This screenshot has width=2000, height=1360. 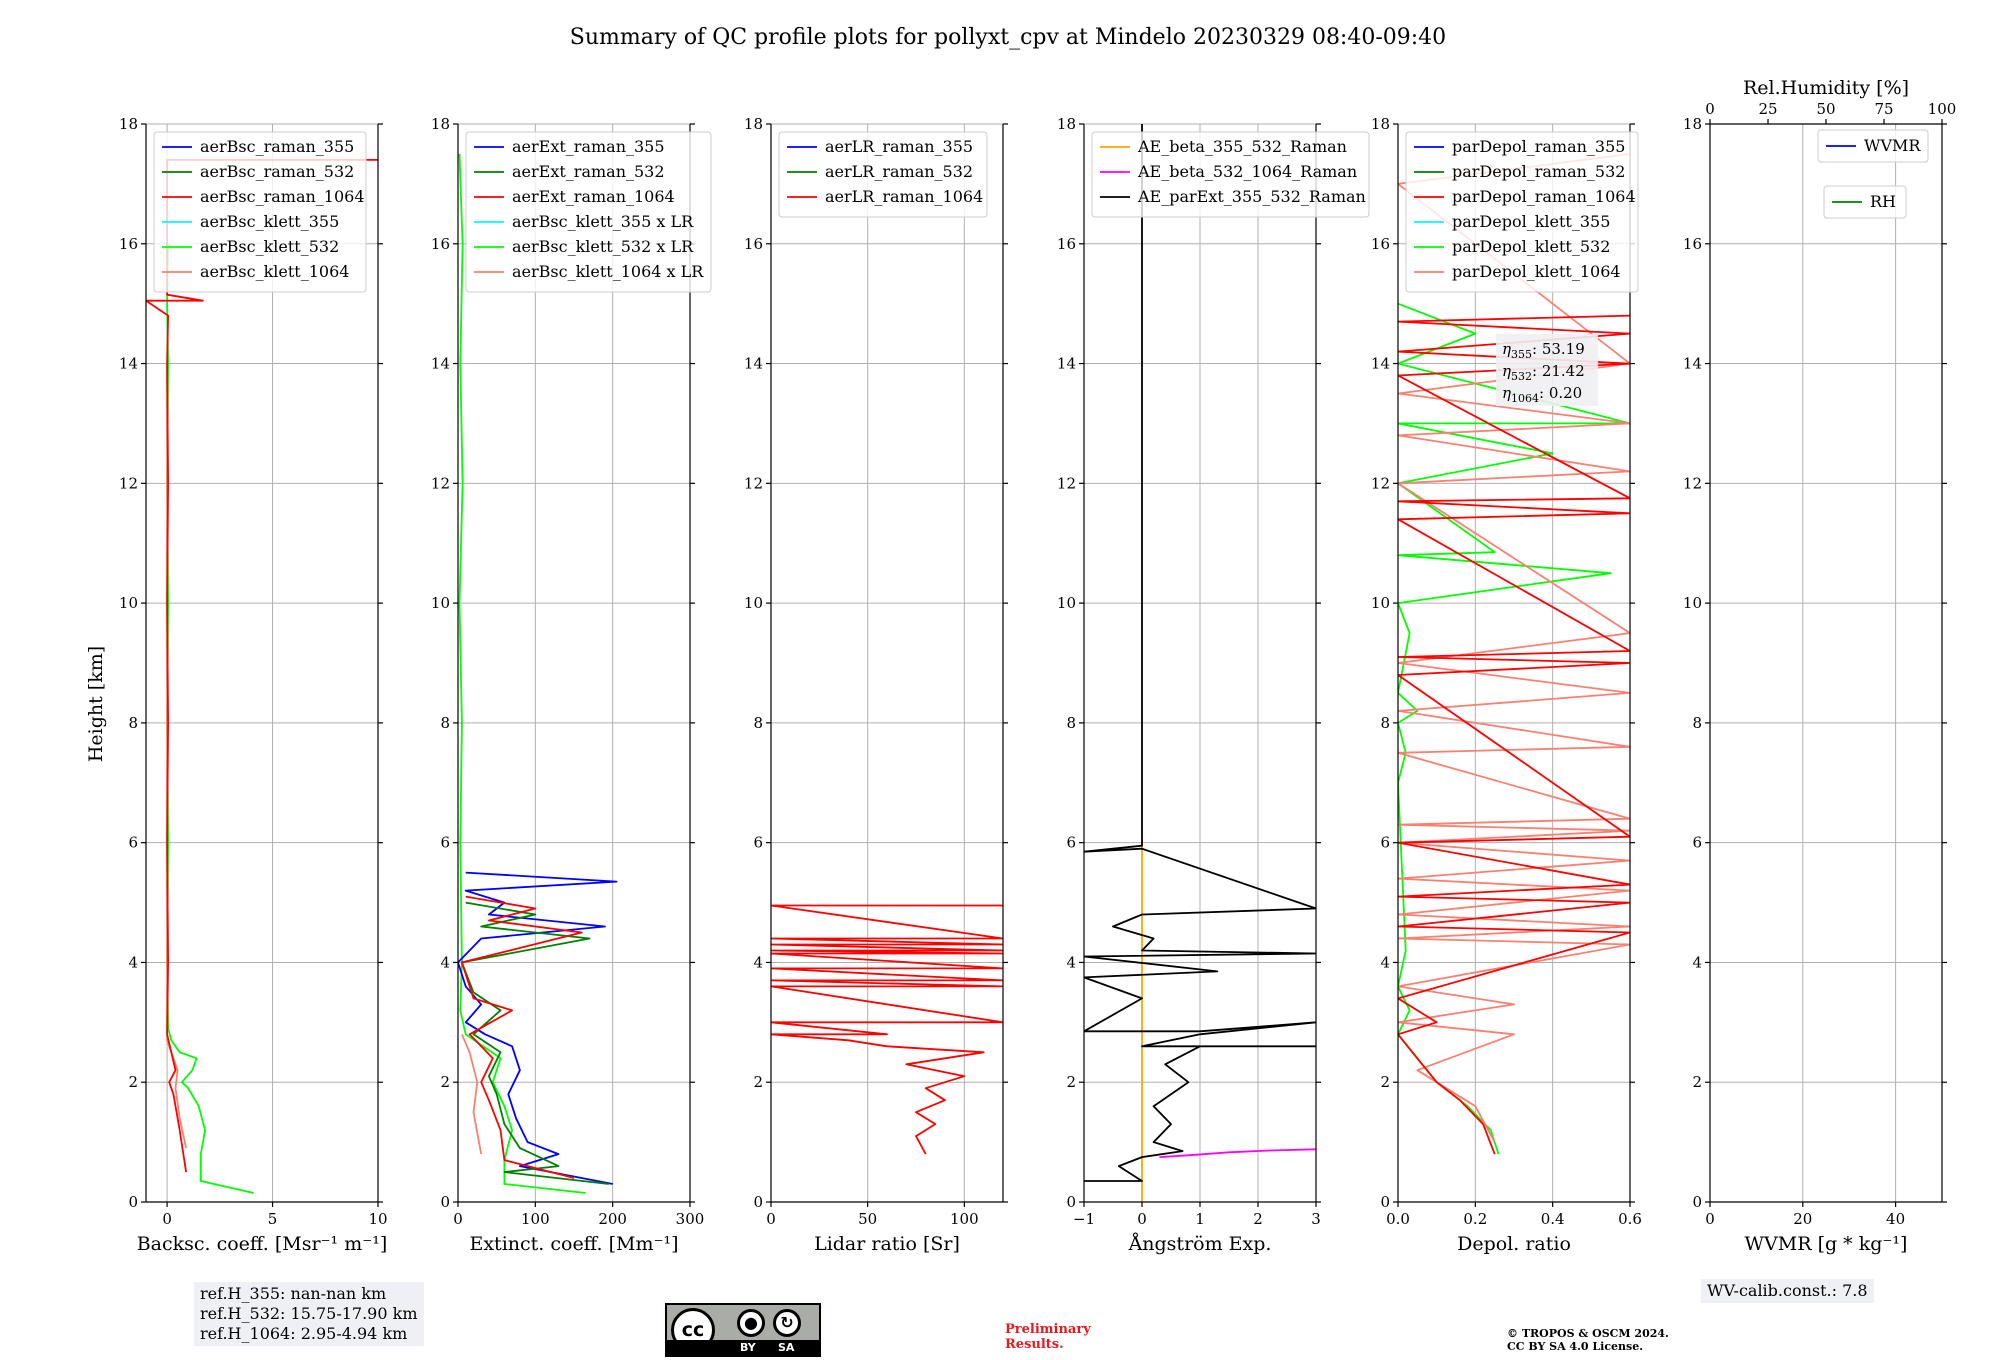 I want to click on legend-label: aerLR_raman_532, so click(x=899, y=171).